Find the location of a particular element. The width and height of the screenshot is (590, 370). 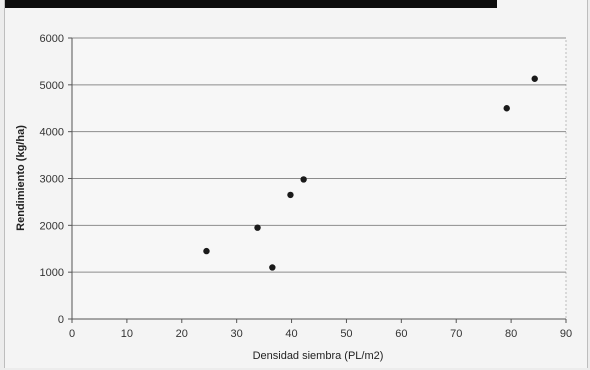

x-tick-label: 10 is located at coordinates (127, 334).